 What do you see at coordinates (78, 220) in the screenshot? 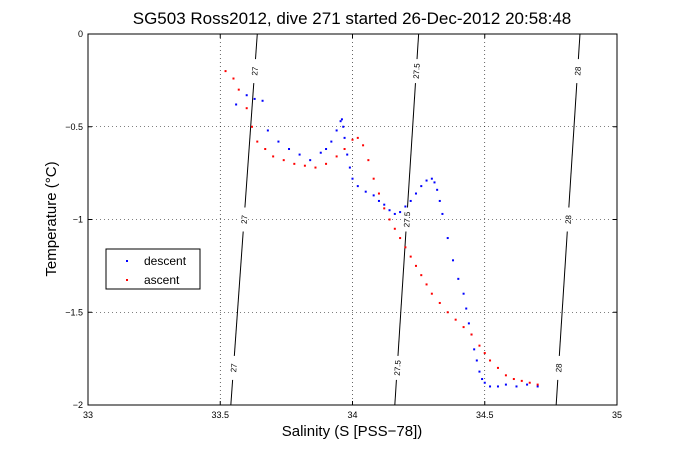
I see `y-tick-label: −1` at bounding box center [78, 220].